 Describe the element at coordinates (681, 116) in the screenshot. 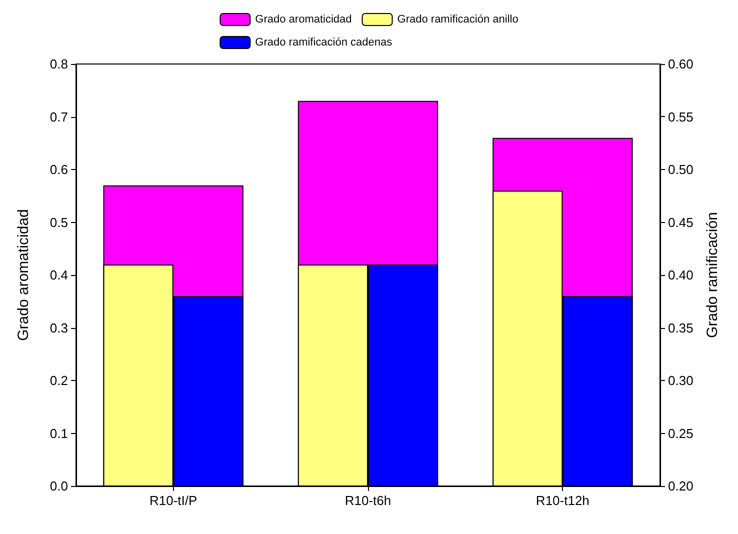

I see `y2-tick-label: 0.55` at that location.